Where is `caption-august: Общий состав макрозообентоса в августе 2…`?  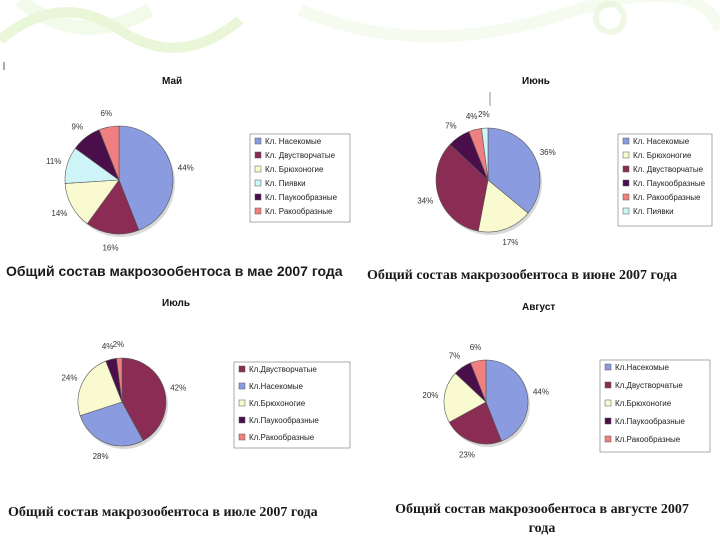 caption-august: Общий состав макрозообентоса в августе 2… is located at coordinates (542, 519).